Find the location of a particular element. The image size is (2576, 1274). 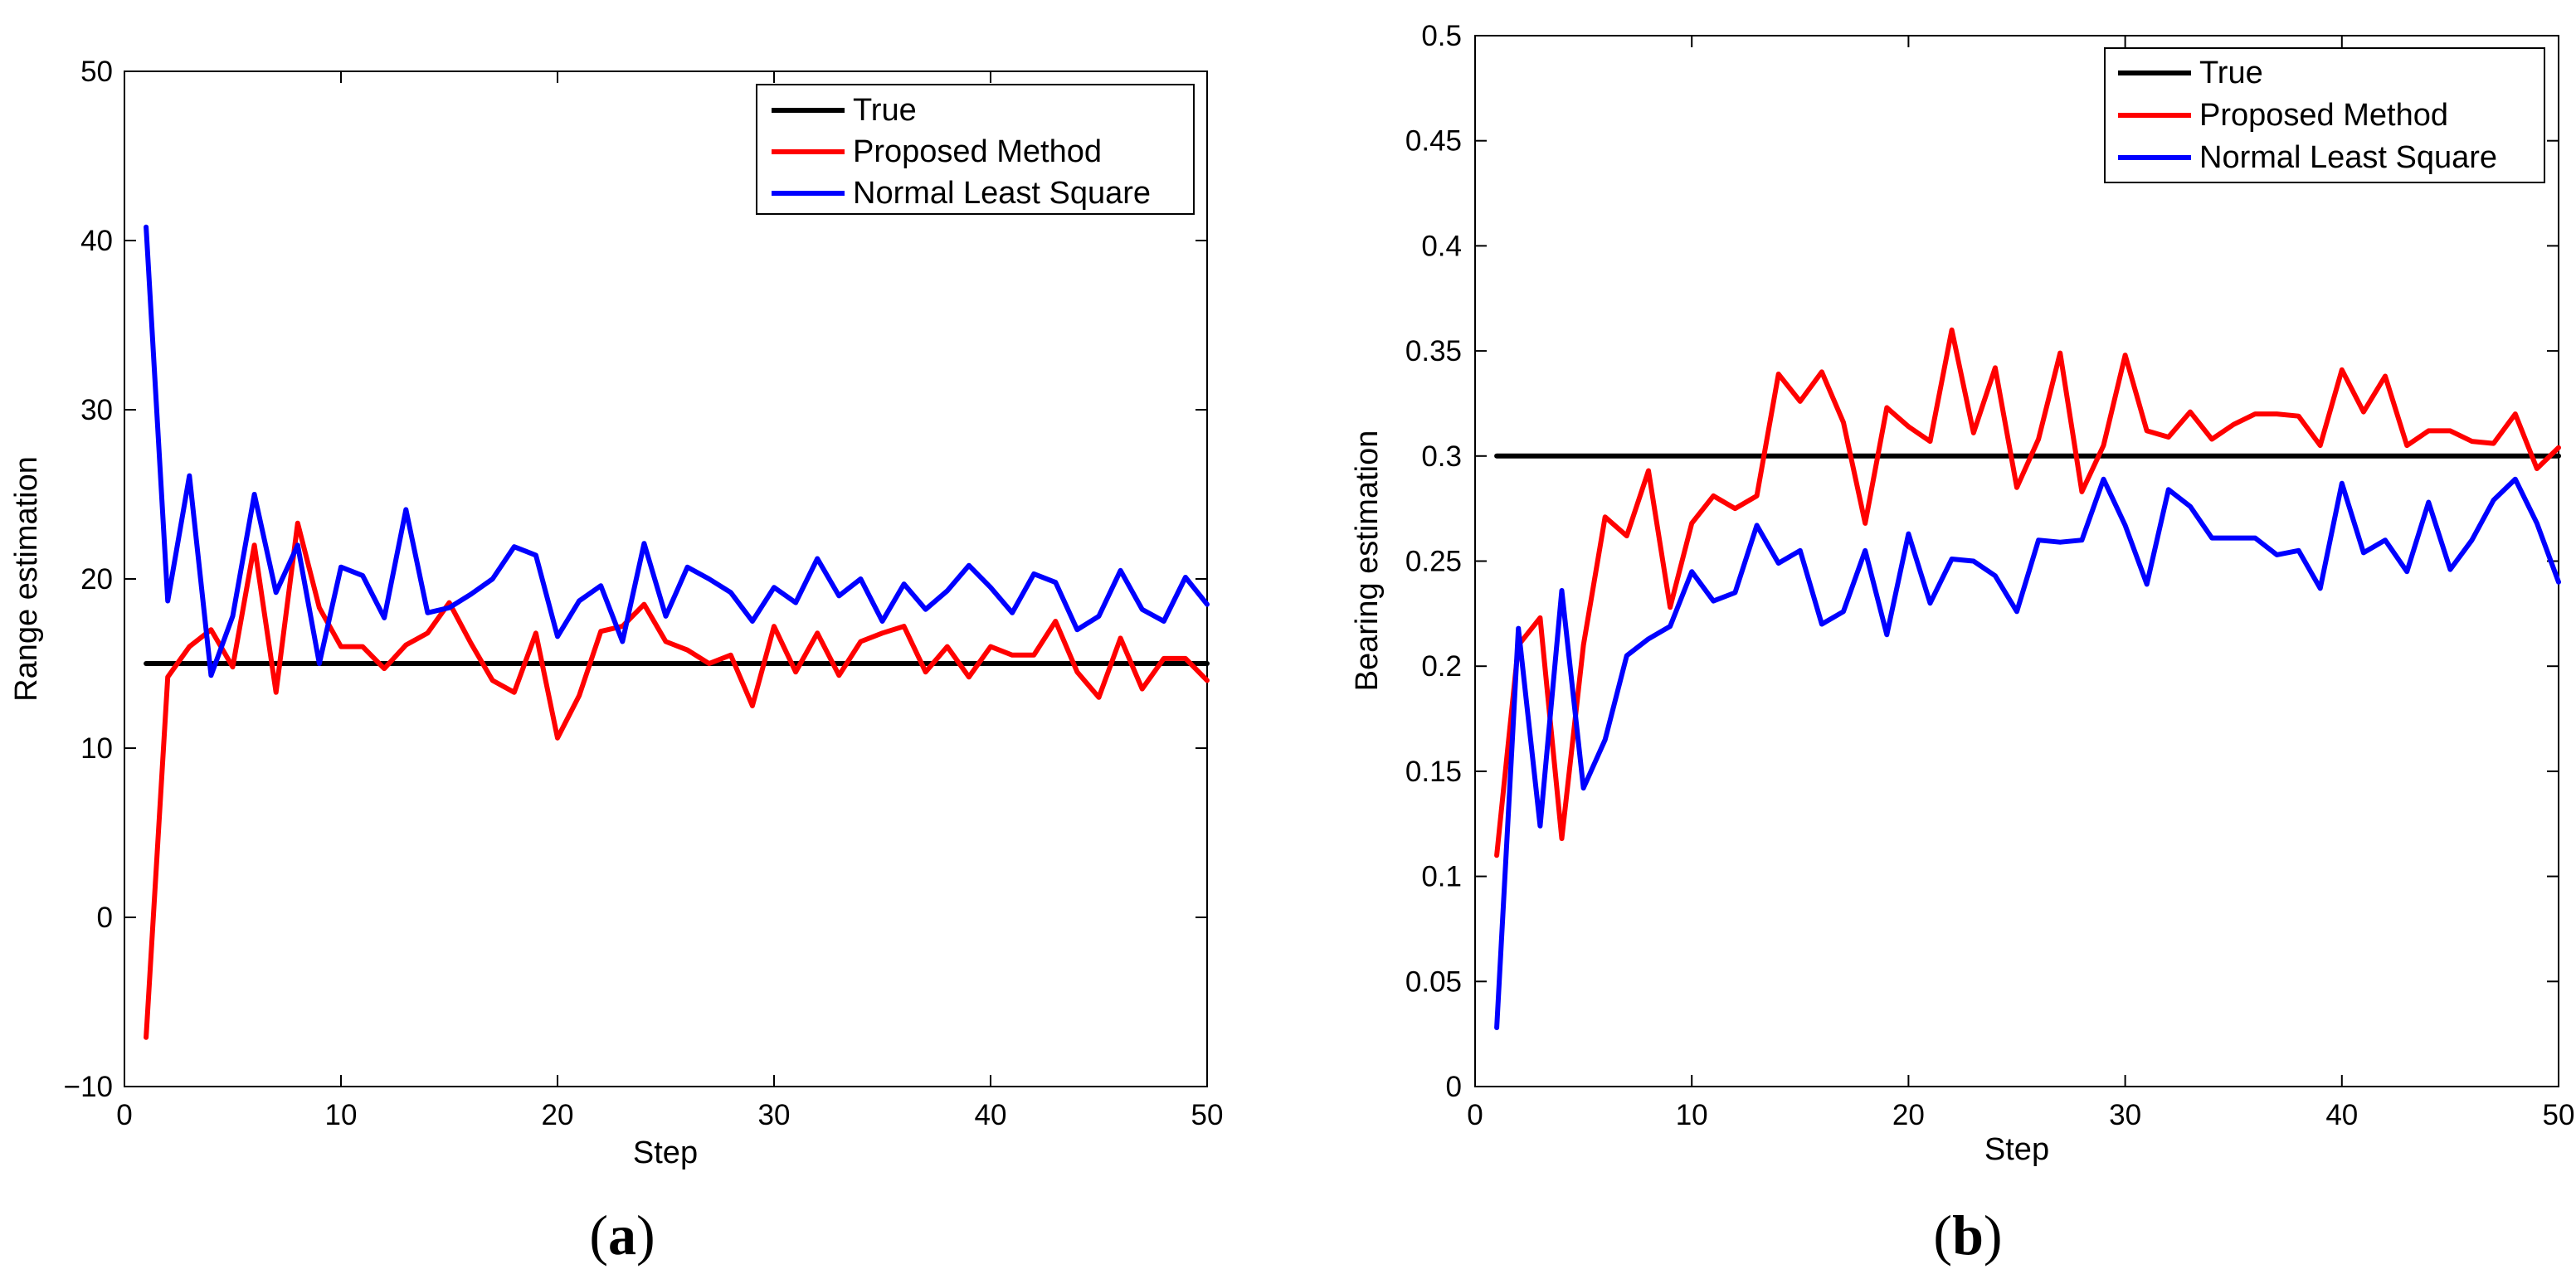

x-axis-label-range: Step is located at coordinates (665, 1152).